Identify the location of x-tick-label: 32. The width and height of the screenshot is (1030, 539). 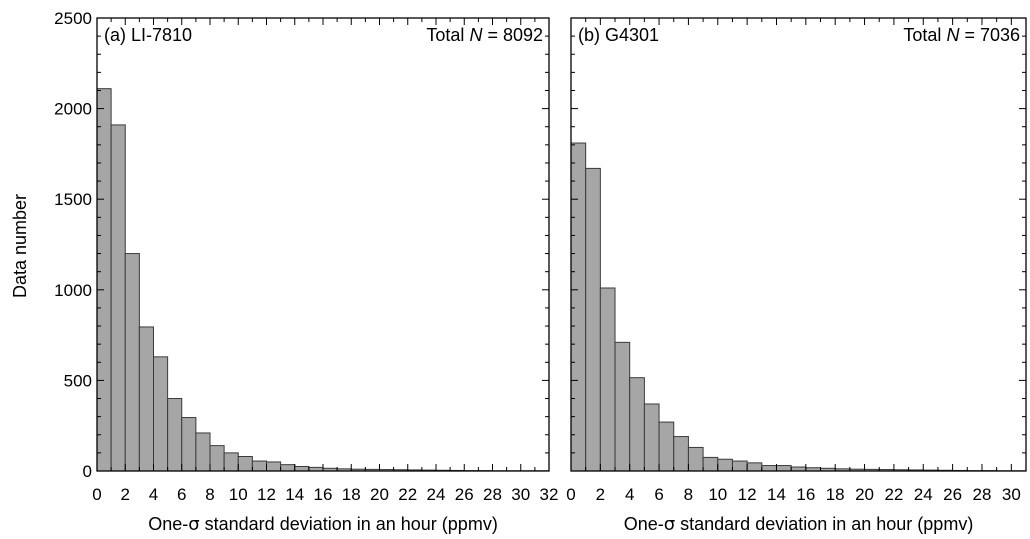
(549, 494).